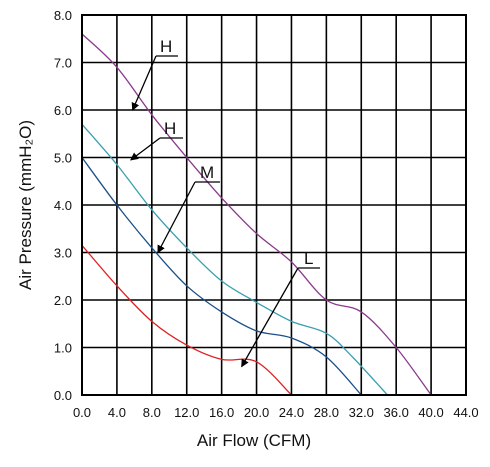 The image size is (490, 467). What do you see at coordinates (25, 205) in the screenshot?
I see `y-axis-title: Air Pressure (mmH₂O)` at bounding box center [25, 205].